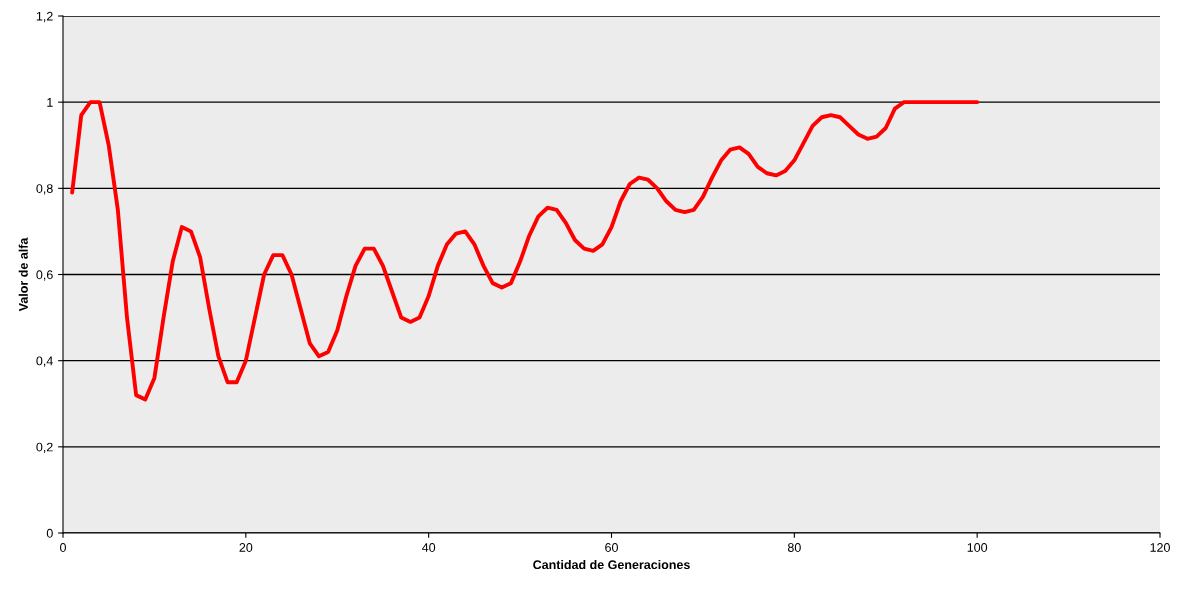 Image resolution: width=1182 pixels, height=591 pixels. Describe the element at coordinates (611, 564) in the screenshot. I see `x-axis-title: Cantidad de Generaciones` at that location.